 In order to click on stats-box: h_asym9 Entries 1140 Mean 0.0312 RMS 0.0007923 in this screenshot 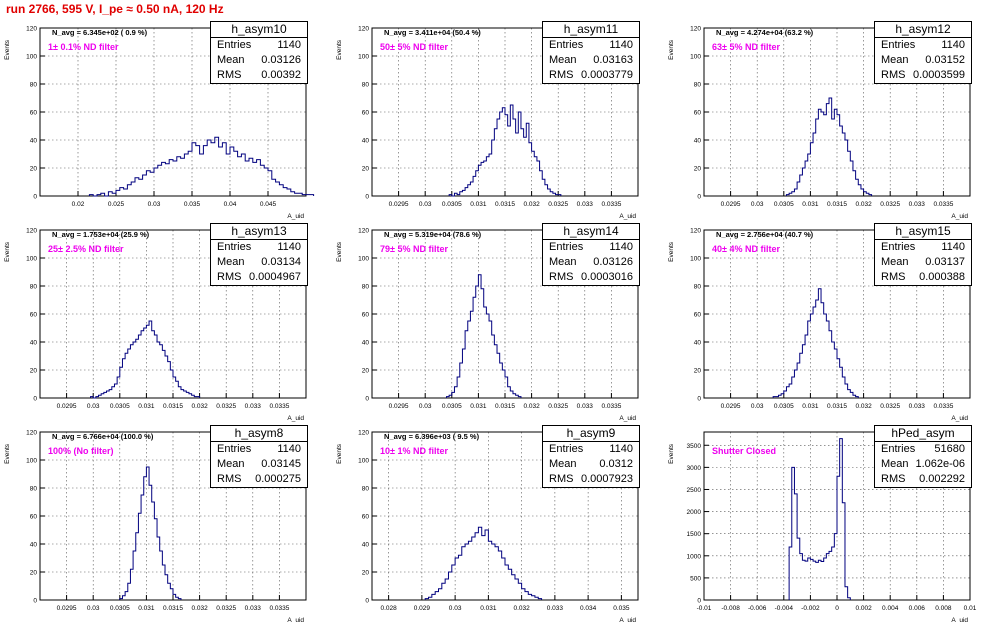, I will do `click(591, 456)`.